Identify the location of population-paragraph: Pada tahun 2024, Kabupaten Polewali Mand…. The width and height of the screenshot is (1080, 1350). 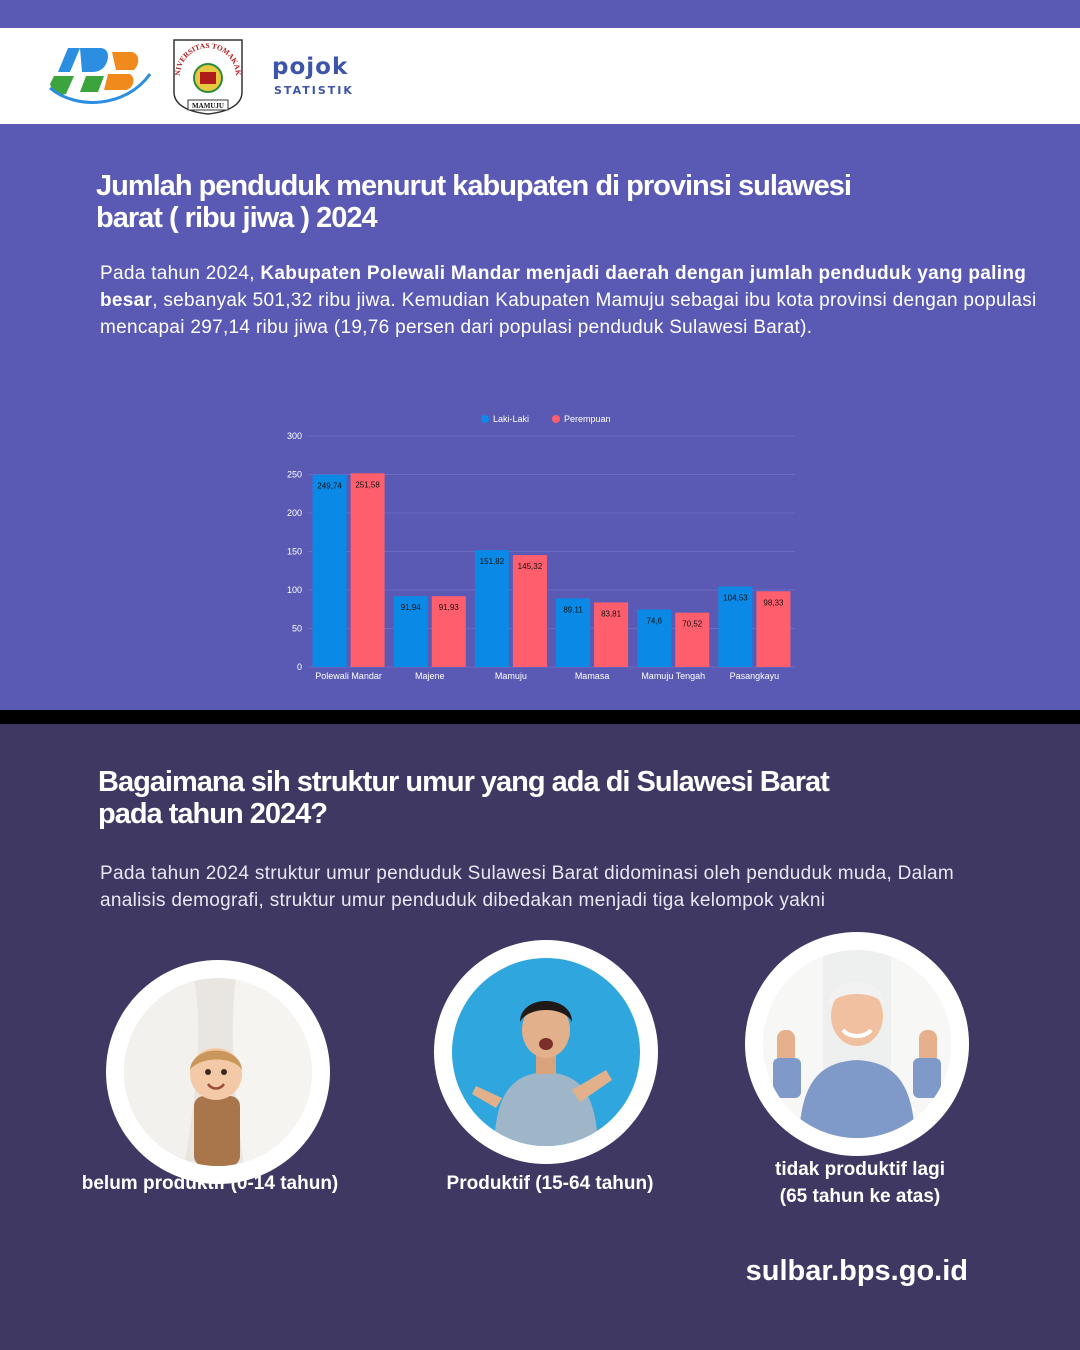
(575, 300).